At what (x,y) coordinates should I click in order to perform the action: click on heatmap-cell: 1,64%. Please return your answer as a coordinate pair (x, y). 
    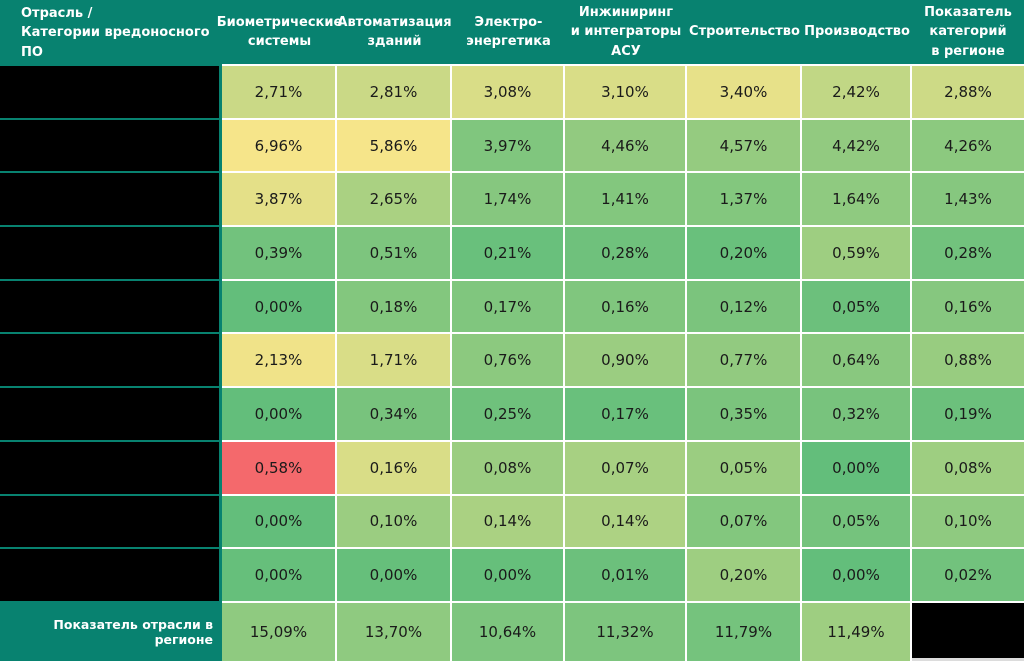
    Looking at the image, I should click on (857, 200).